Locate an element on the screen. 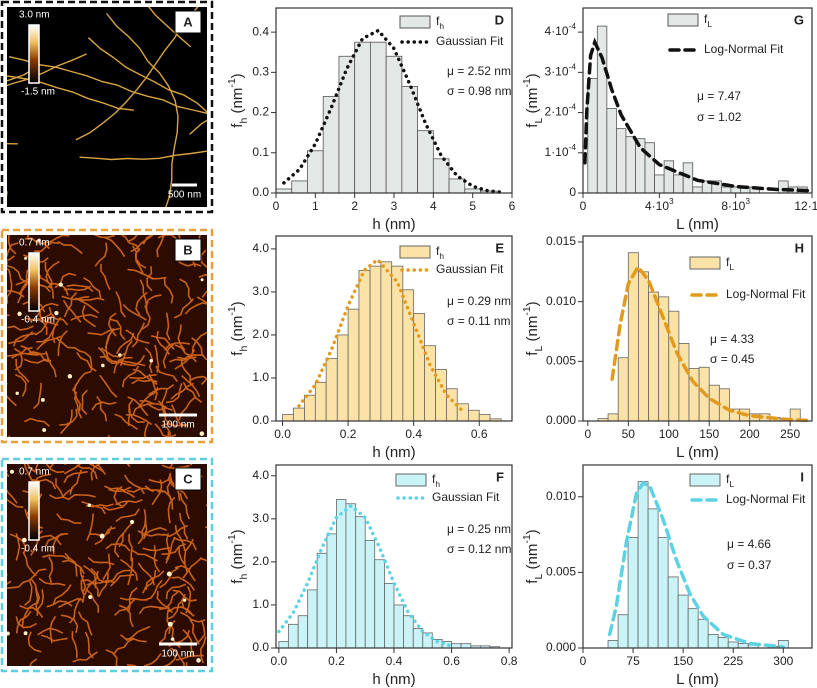 This screenshot has height=688, width=817. x-tick-label: 0.2 is located at coordinates (336, 661).